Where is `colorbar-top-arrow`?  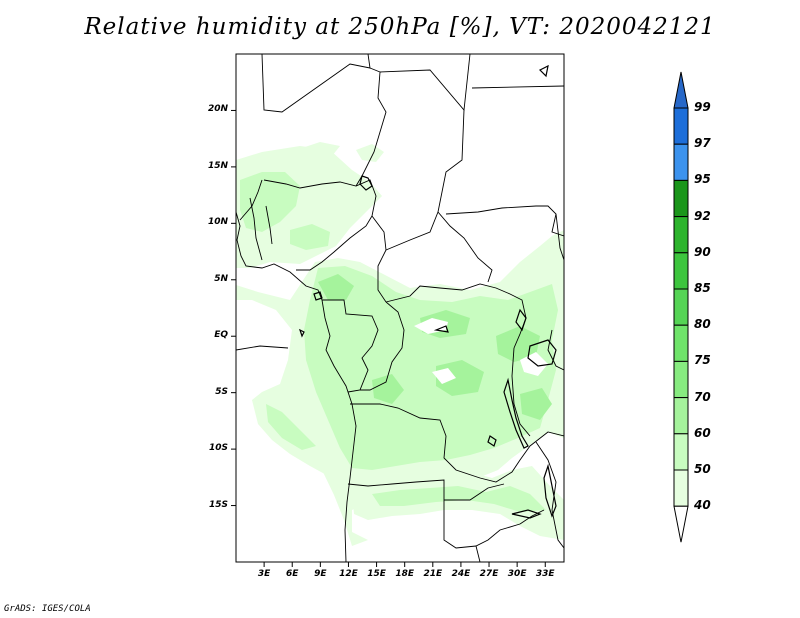
colorbar-top-arrow is located at coordinates (681, 90).